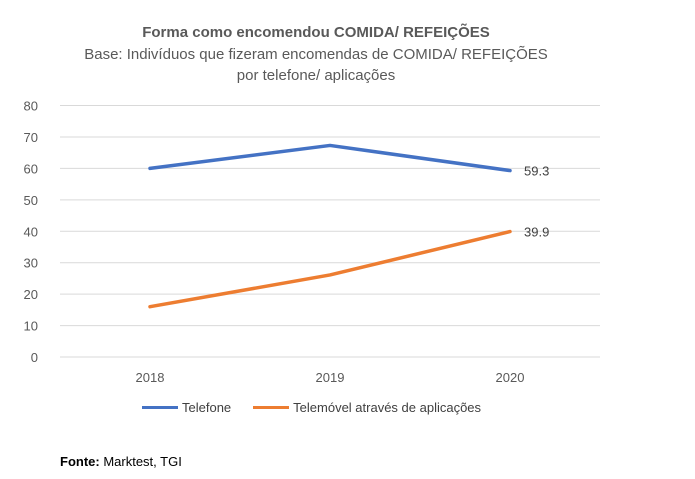 The width and height of the screenshot is (695, 479). I want to click on y-tick-label: 30, so click(31, 263).